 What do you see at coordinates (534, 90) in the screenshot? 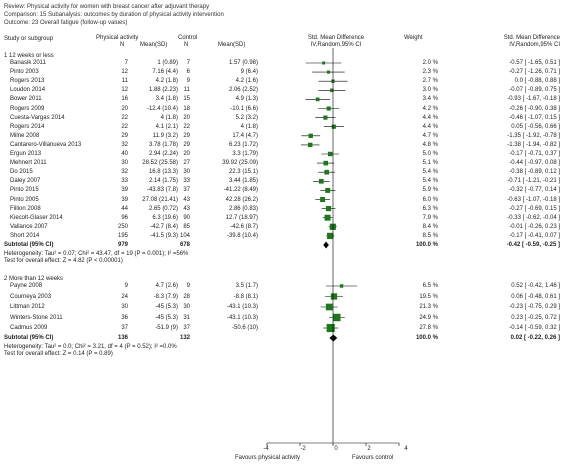
I see `ci-text-value: -0.07 [ -0.89, 0.75 ]` at bounding box center [534, 90].